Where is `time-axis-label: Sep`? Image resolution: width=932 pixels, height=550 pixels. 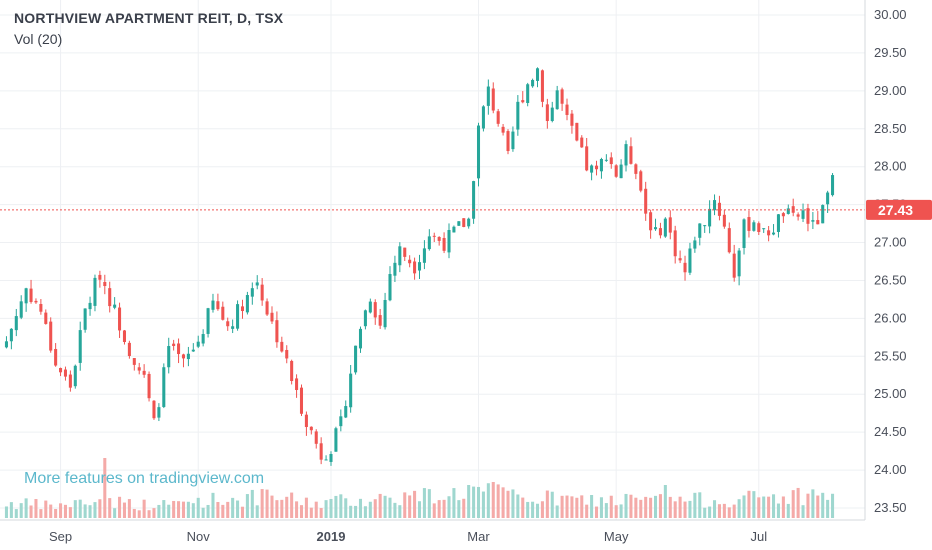 time-axis-label: Sep is located at coordinates (60, 536).